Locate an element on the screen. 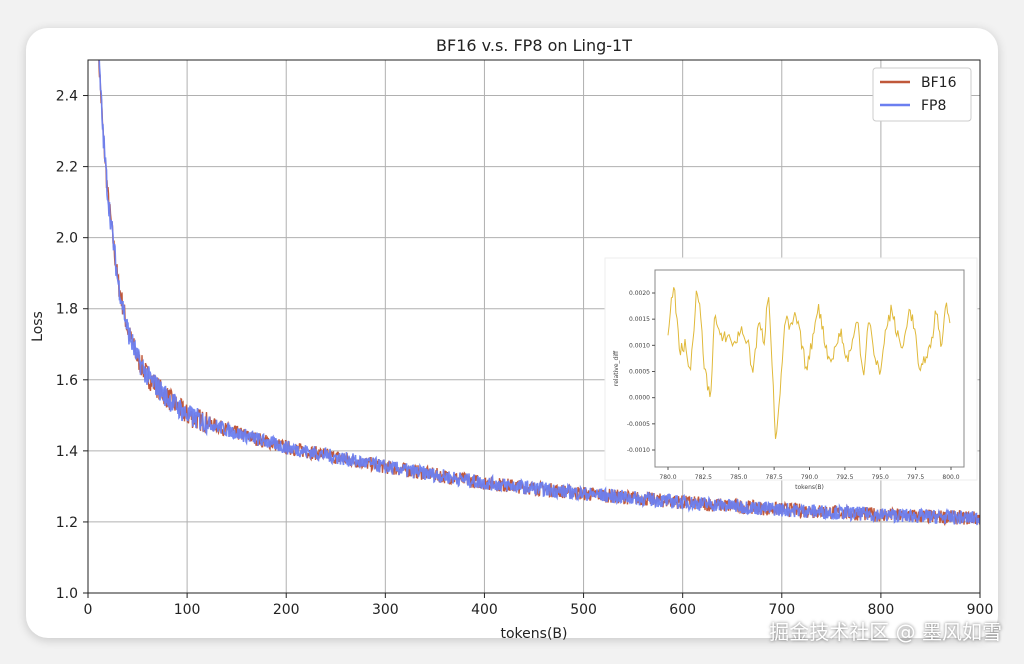 The height and width of the screenshot is (664, 1024). inset-x-tick-label: 790.0 is located at coordinates (809, 477).